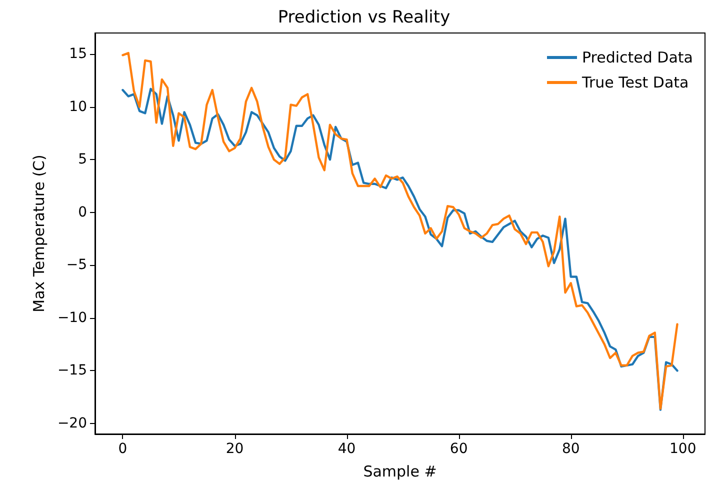 The image size is (728, 489). I want to click on x-tick-label: 80, so click(571, 449).